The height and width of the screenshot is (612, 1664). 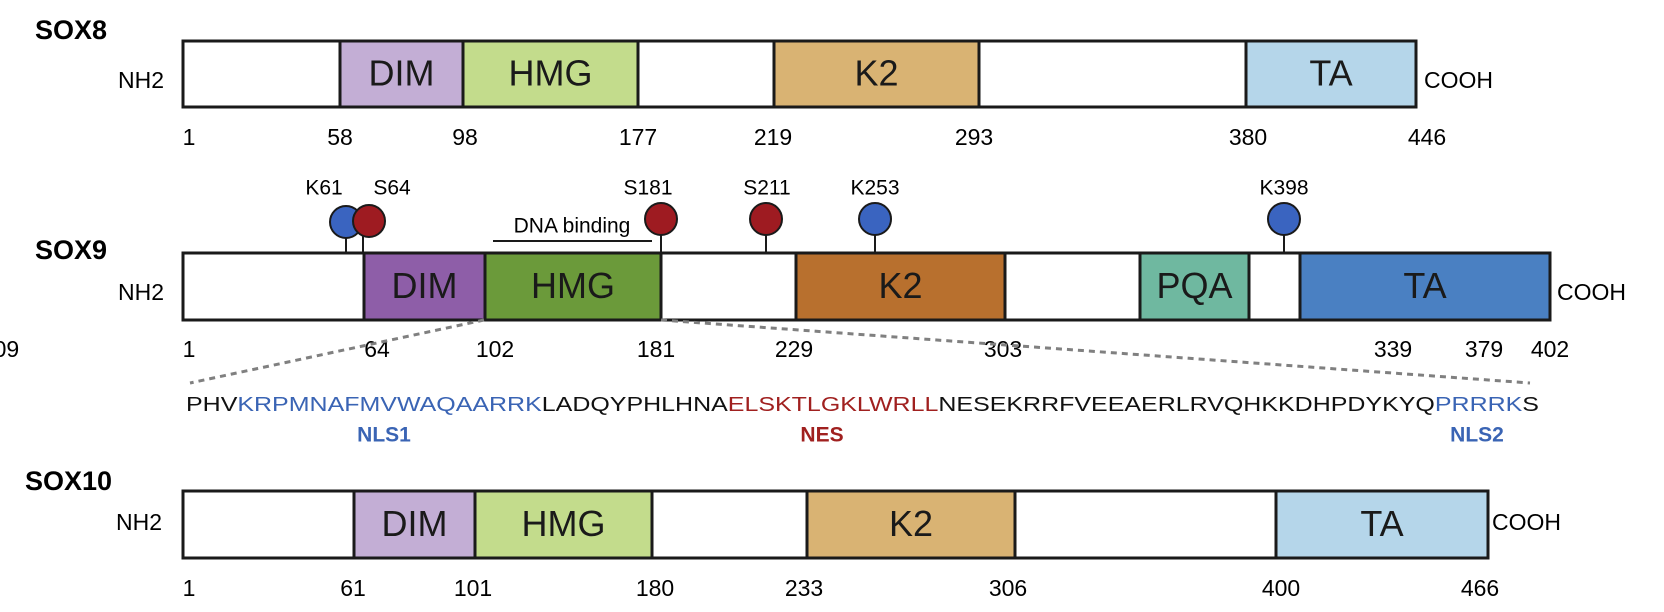 I want to click on site-label: S64, so click(x=392, y=188).